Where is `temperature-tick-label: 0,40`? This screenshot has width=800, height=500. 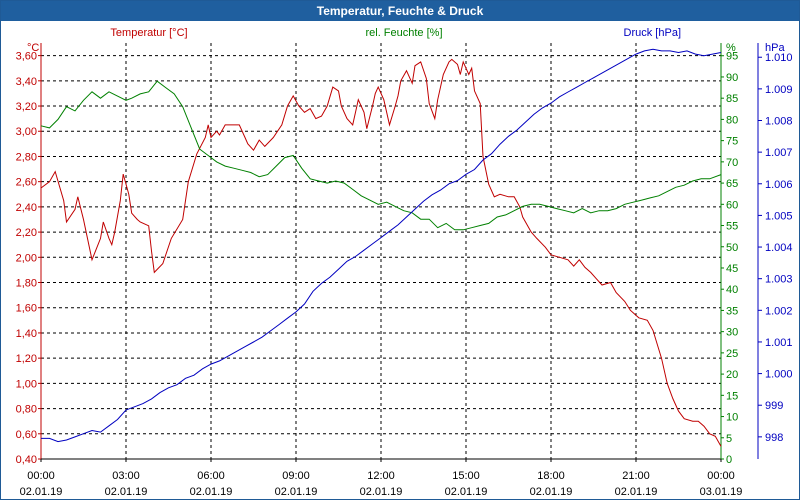 temperature-tick-label: 0,40 is located at coordinates (26, 460).